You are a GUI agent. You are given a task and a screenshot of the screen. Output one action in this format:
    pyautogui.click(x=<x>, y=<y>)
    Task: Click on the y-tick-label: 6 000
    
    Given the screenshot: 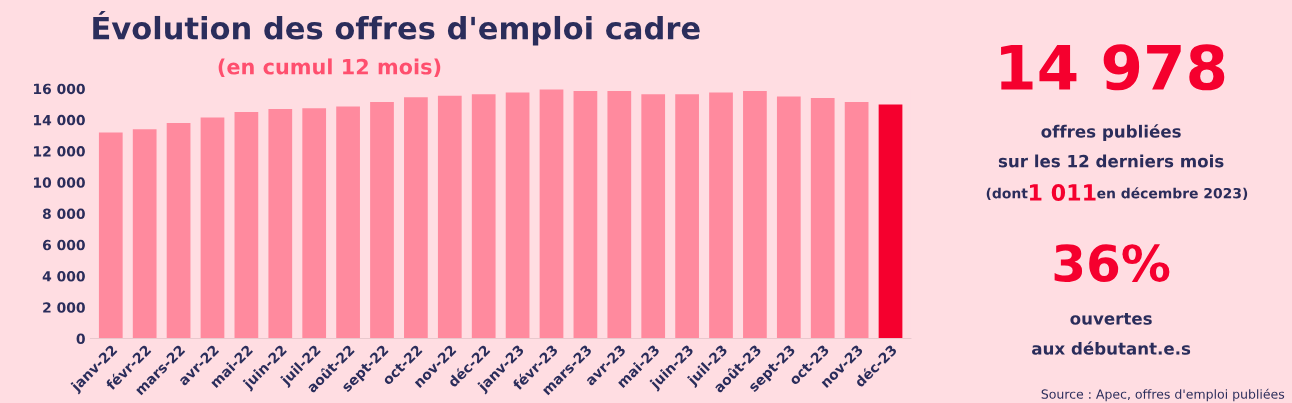 What is the action you would take?
    pyautogui.click(x=63, y=245)
    